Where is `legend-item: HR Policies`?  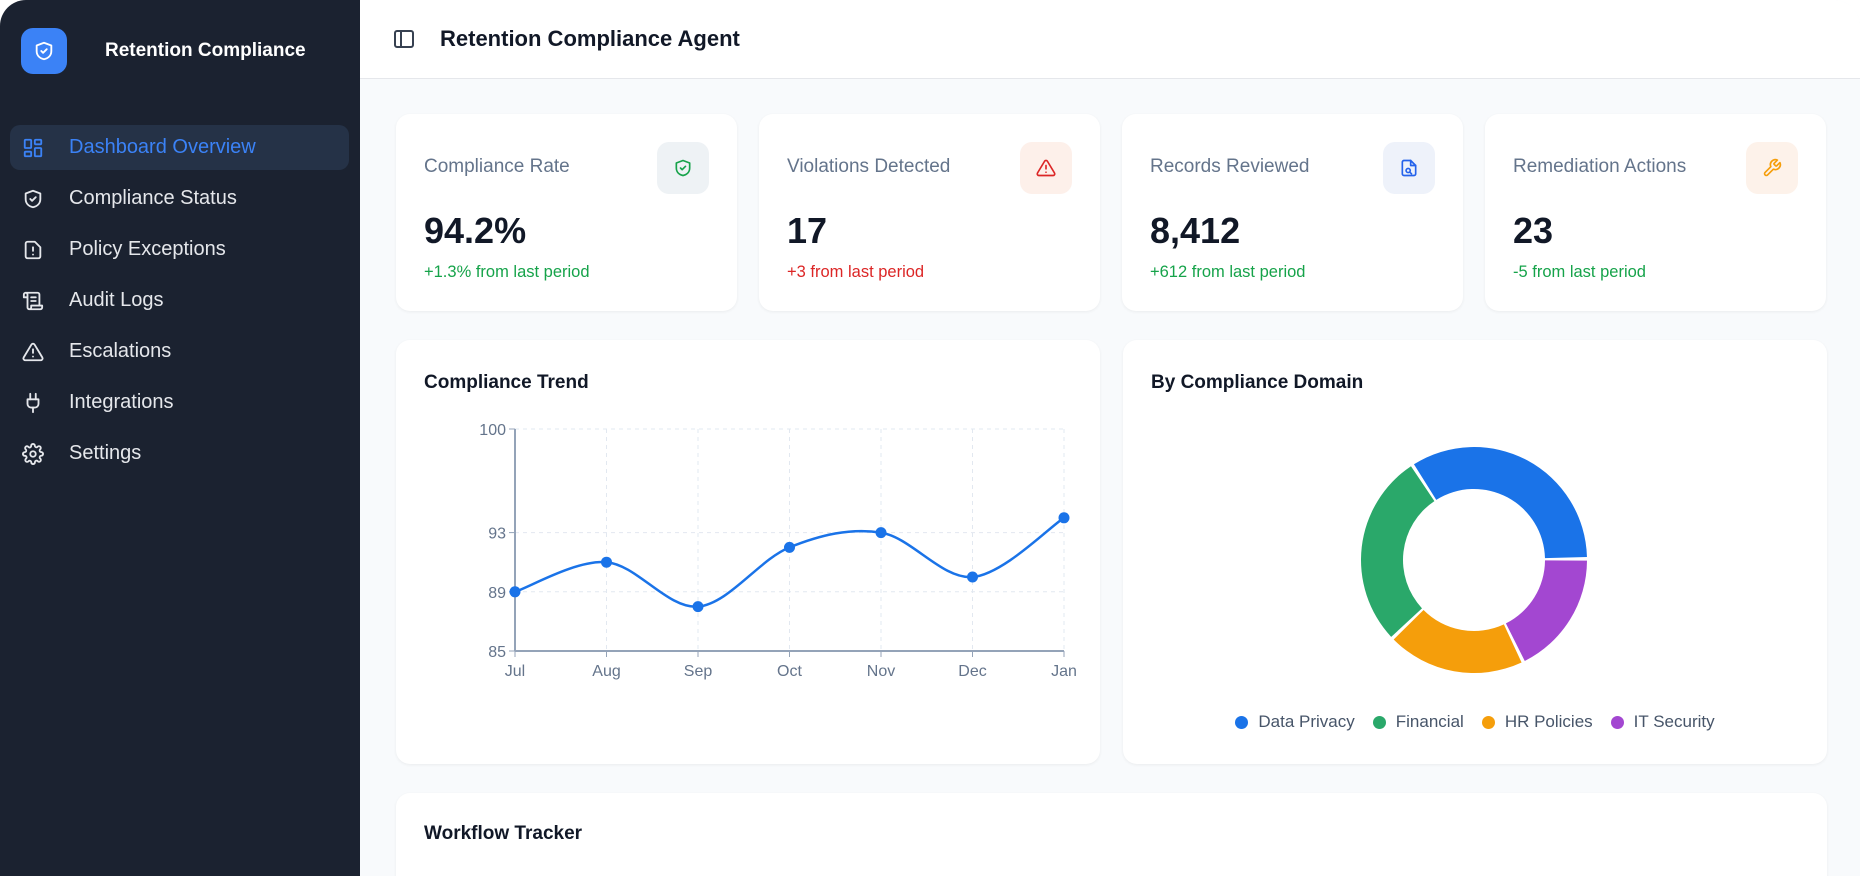 legend-item: HR Policies is located at coordinates (1537, 722).